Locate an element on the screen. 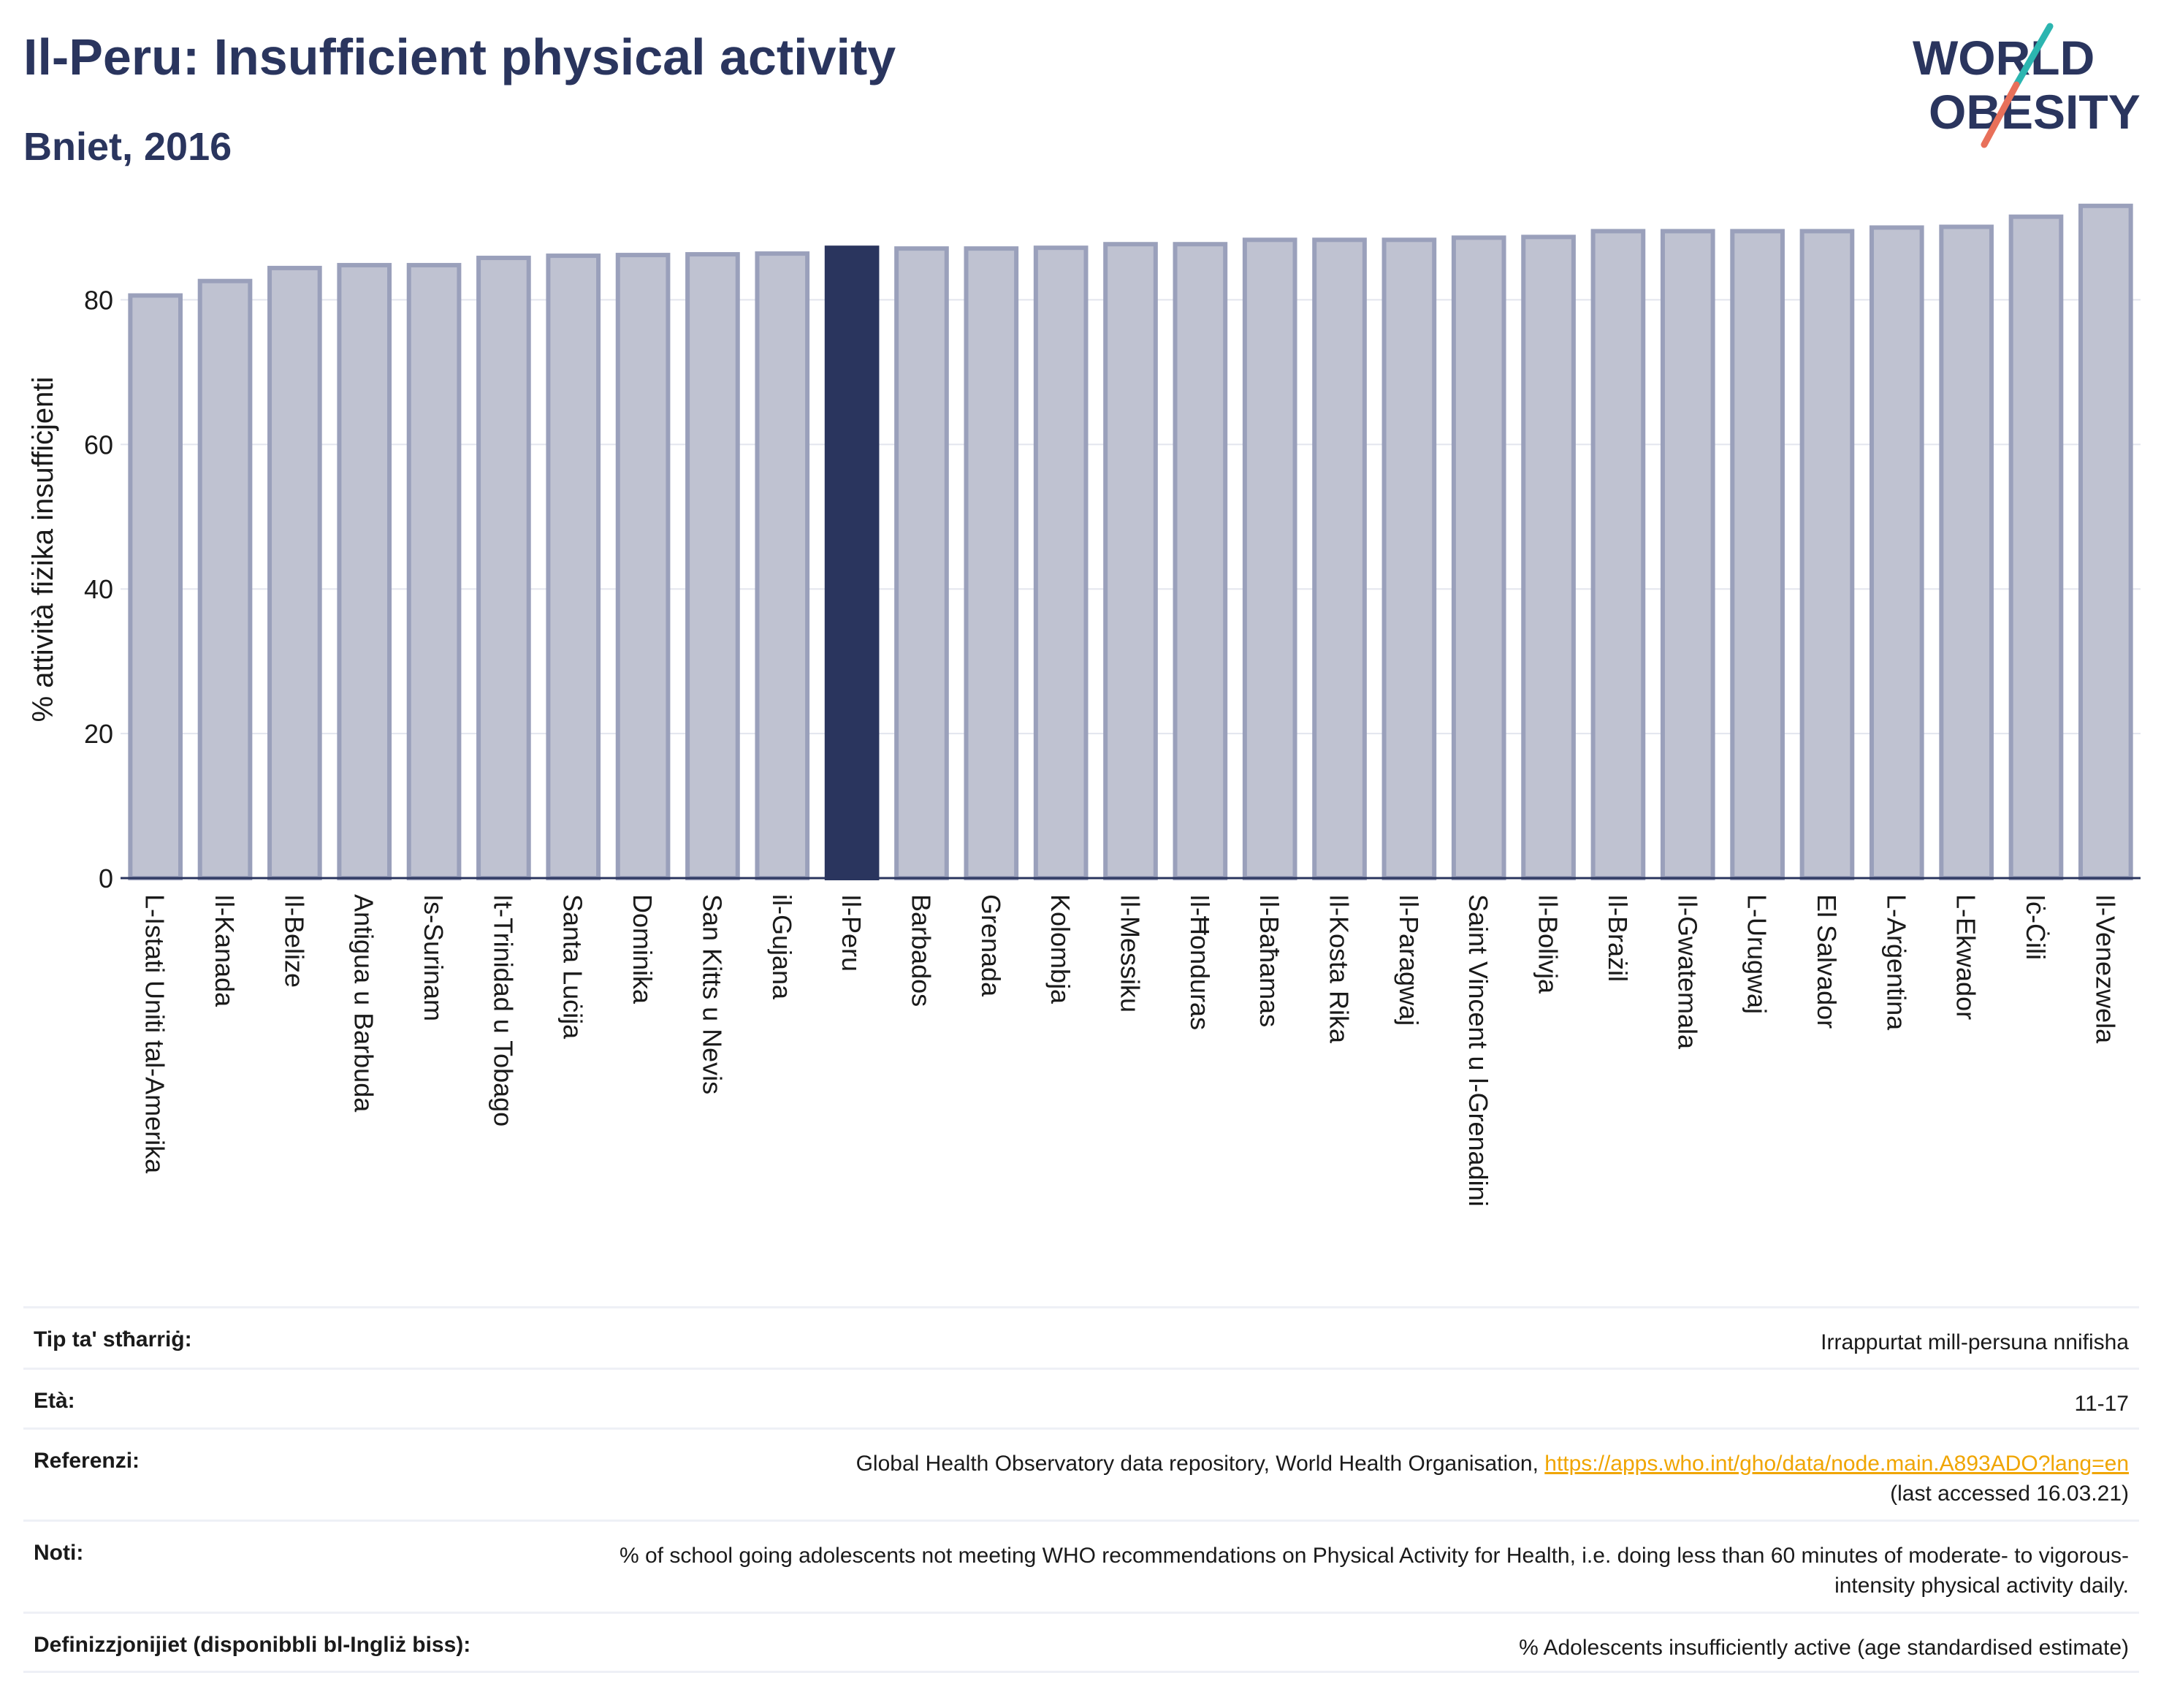 This screenshot has width=2161, height=1708. x-tick-label: Saint Vincent u l-Grenadini is located at coordinates (1478, 1050).